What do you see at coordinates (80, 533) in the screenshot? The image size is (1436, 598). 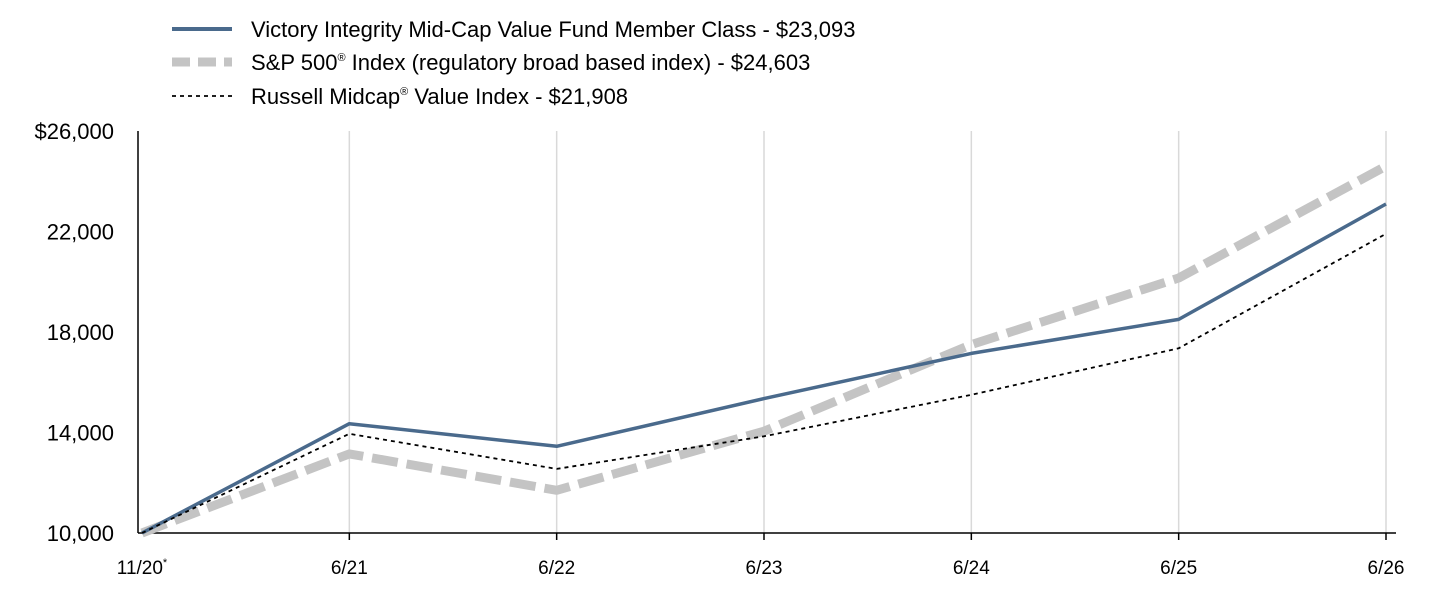 I see `y-tick-label: 10,000` at bounding box center [80, 533].